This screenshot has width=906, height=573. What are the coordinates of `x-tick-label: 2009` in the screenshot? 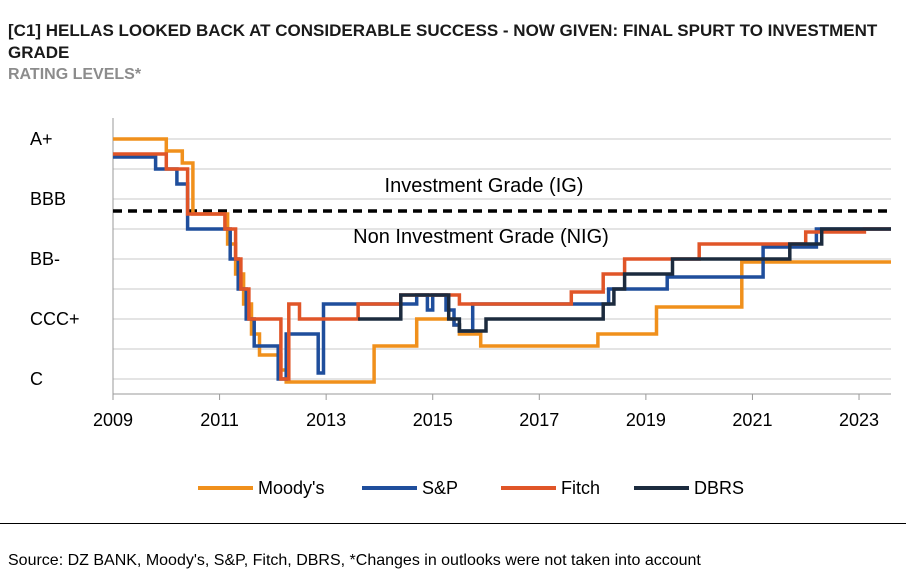 It's located at (113, 420).